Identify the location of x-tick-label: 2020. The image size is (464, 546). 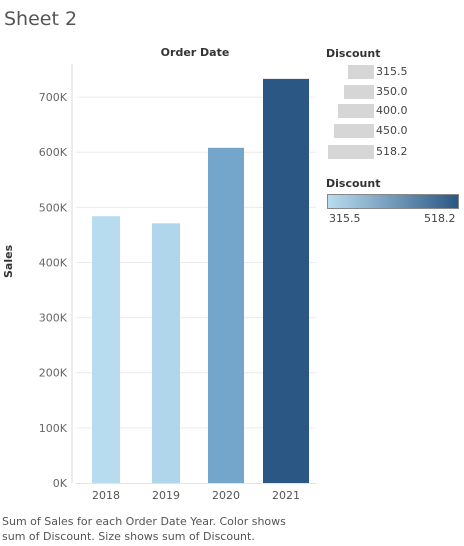
(226, 495).